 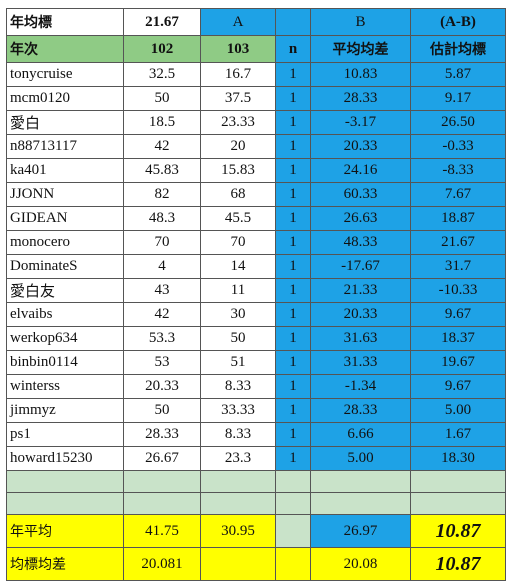 What do you see at coordinates (238, 266) in the screenshot?
I see `cell: 14` at bounding box center [238, 266].